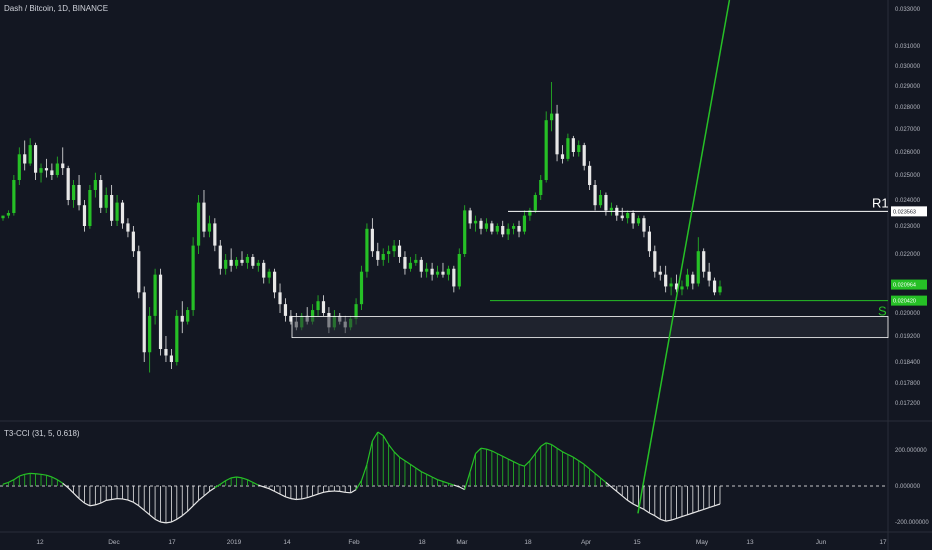 The height and width of the screenshot is (550, 932). What do you see at coordinates (528, 542) in the screenshot?
I see `time-tick-label: 18` at bounding box center [528, 542].